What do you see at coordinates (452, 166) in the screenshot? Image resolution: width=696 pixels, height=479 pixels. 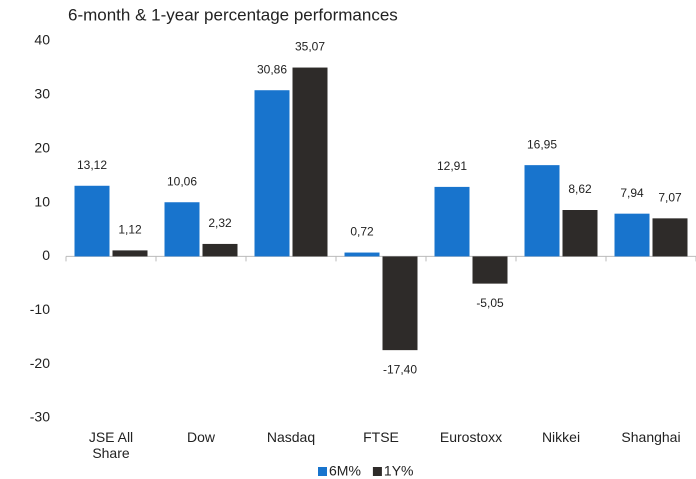 I see `value-label: 12,91` at bounding box center [452, 166].